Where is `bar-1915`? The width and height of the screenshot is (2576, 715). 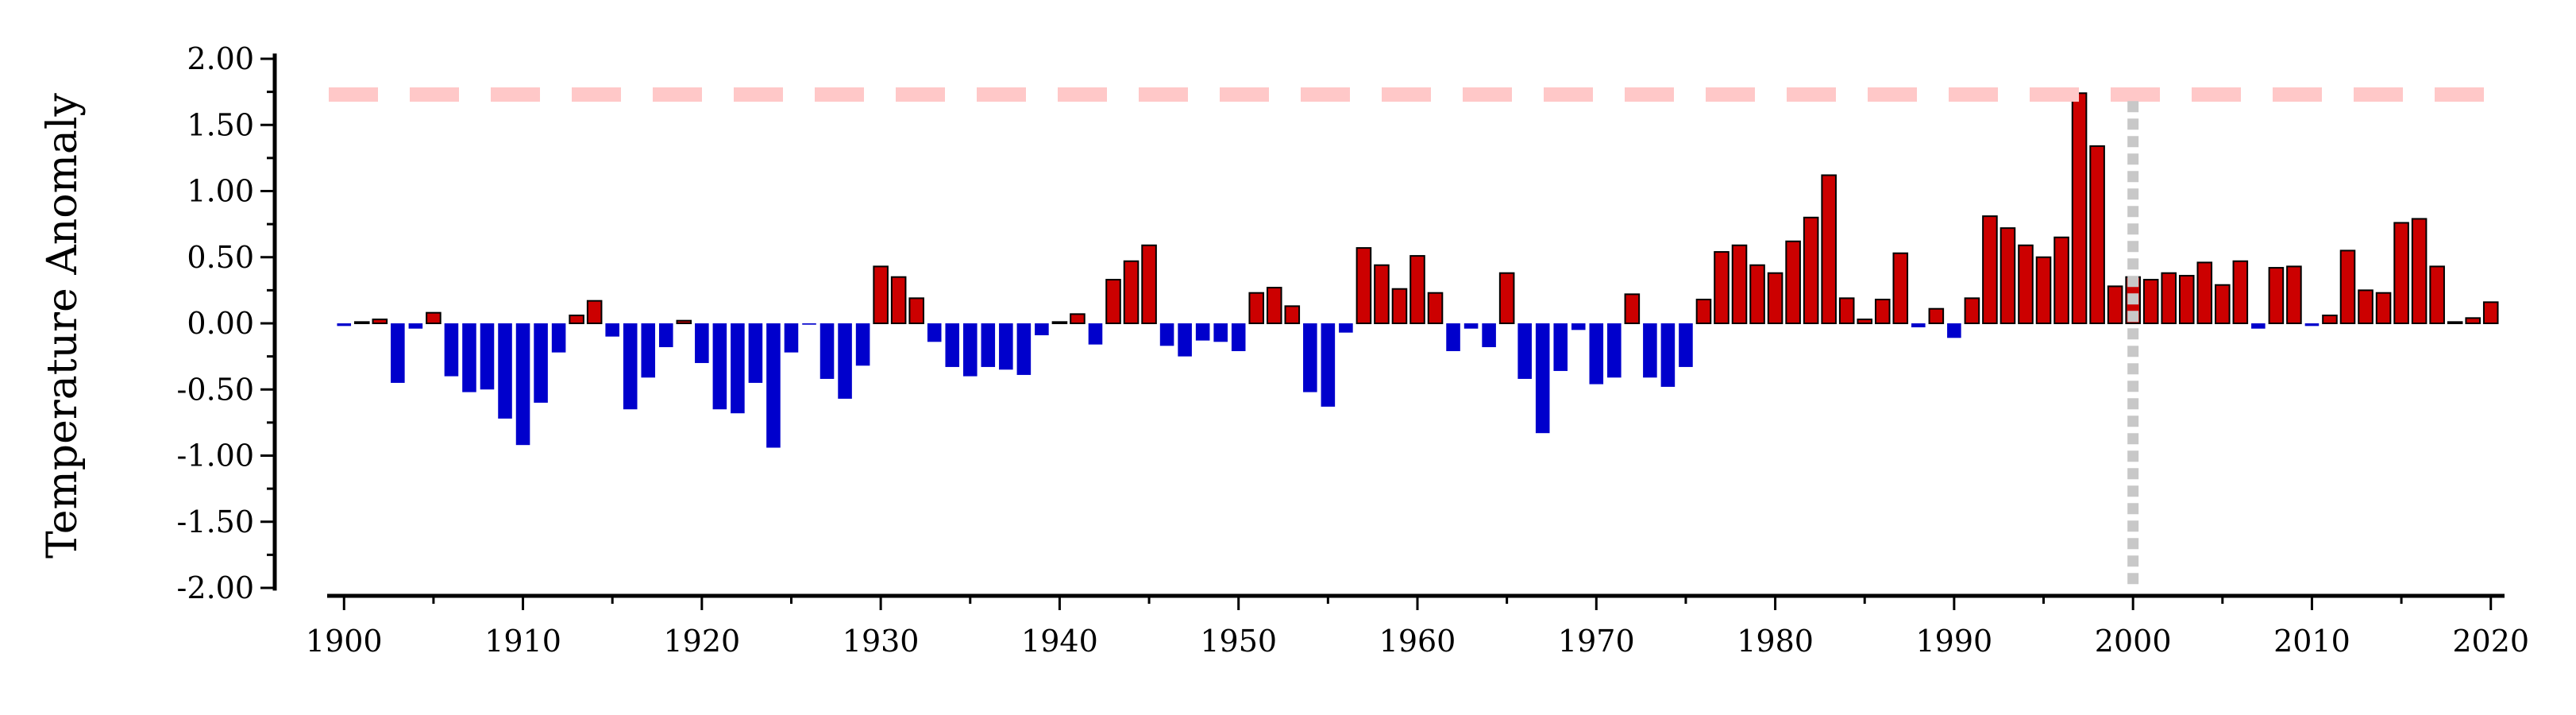 bar-1915 is located at coordinates (612, 330).